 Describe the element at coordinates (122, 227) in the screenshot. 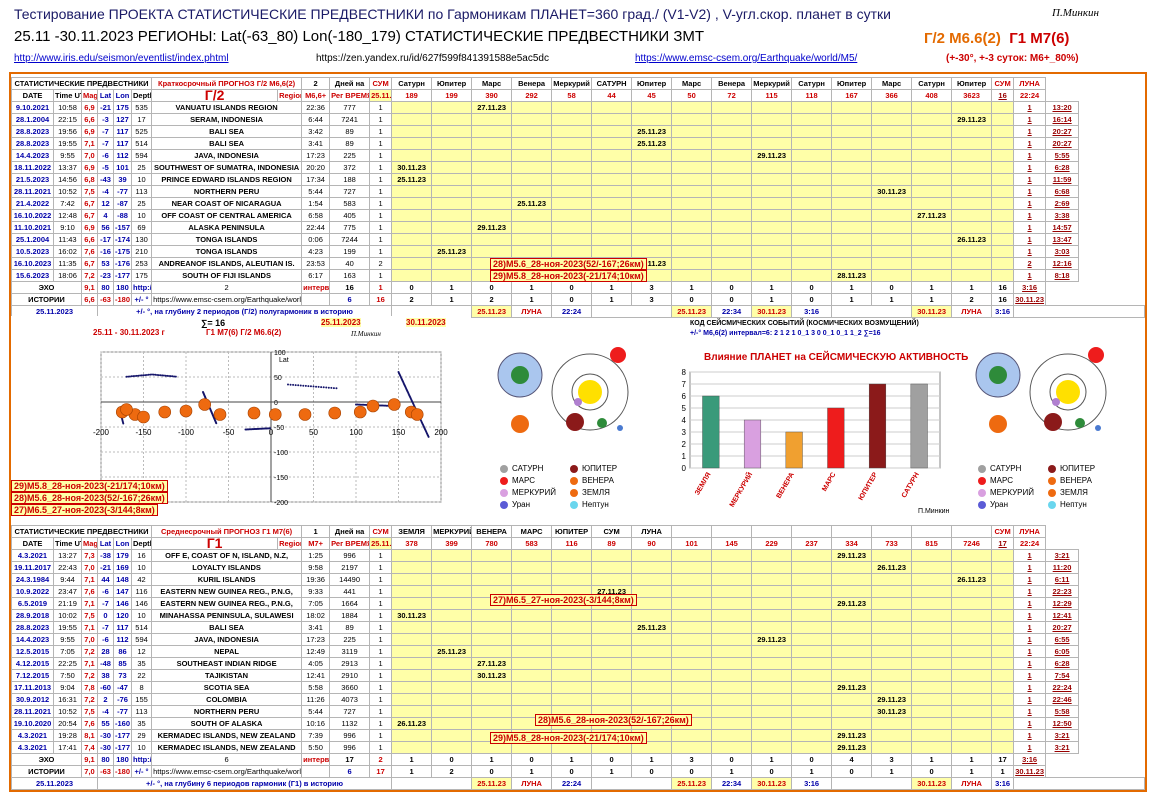

I see `table-cell: -157` at that location.